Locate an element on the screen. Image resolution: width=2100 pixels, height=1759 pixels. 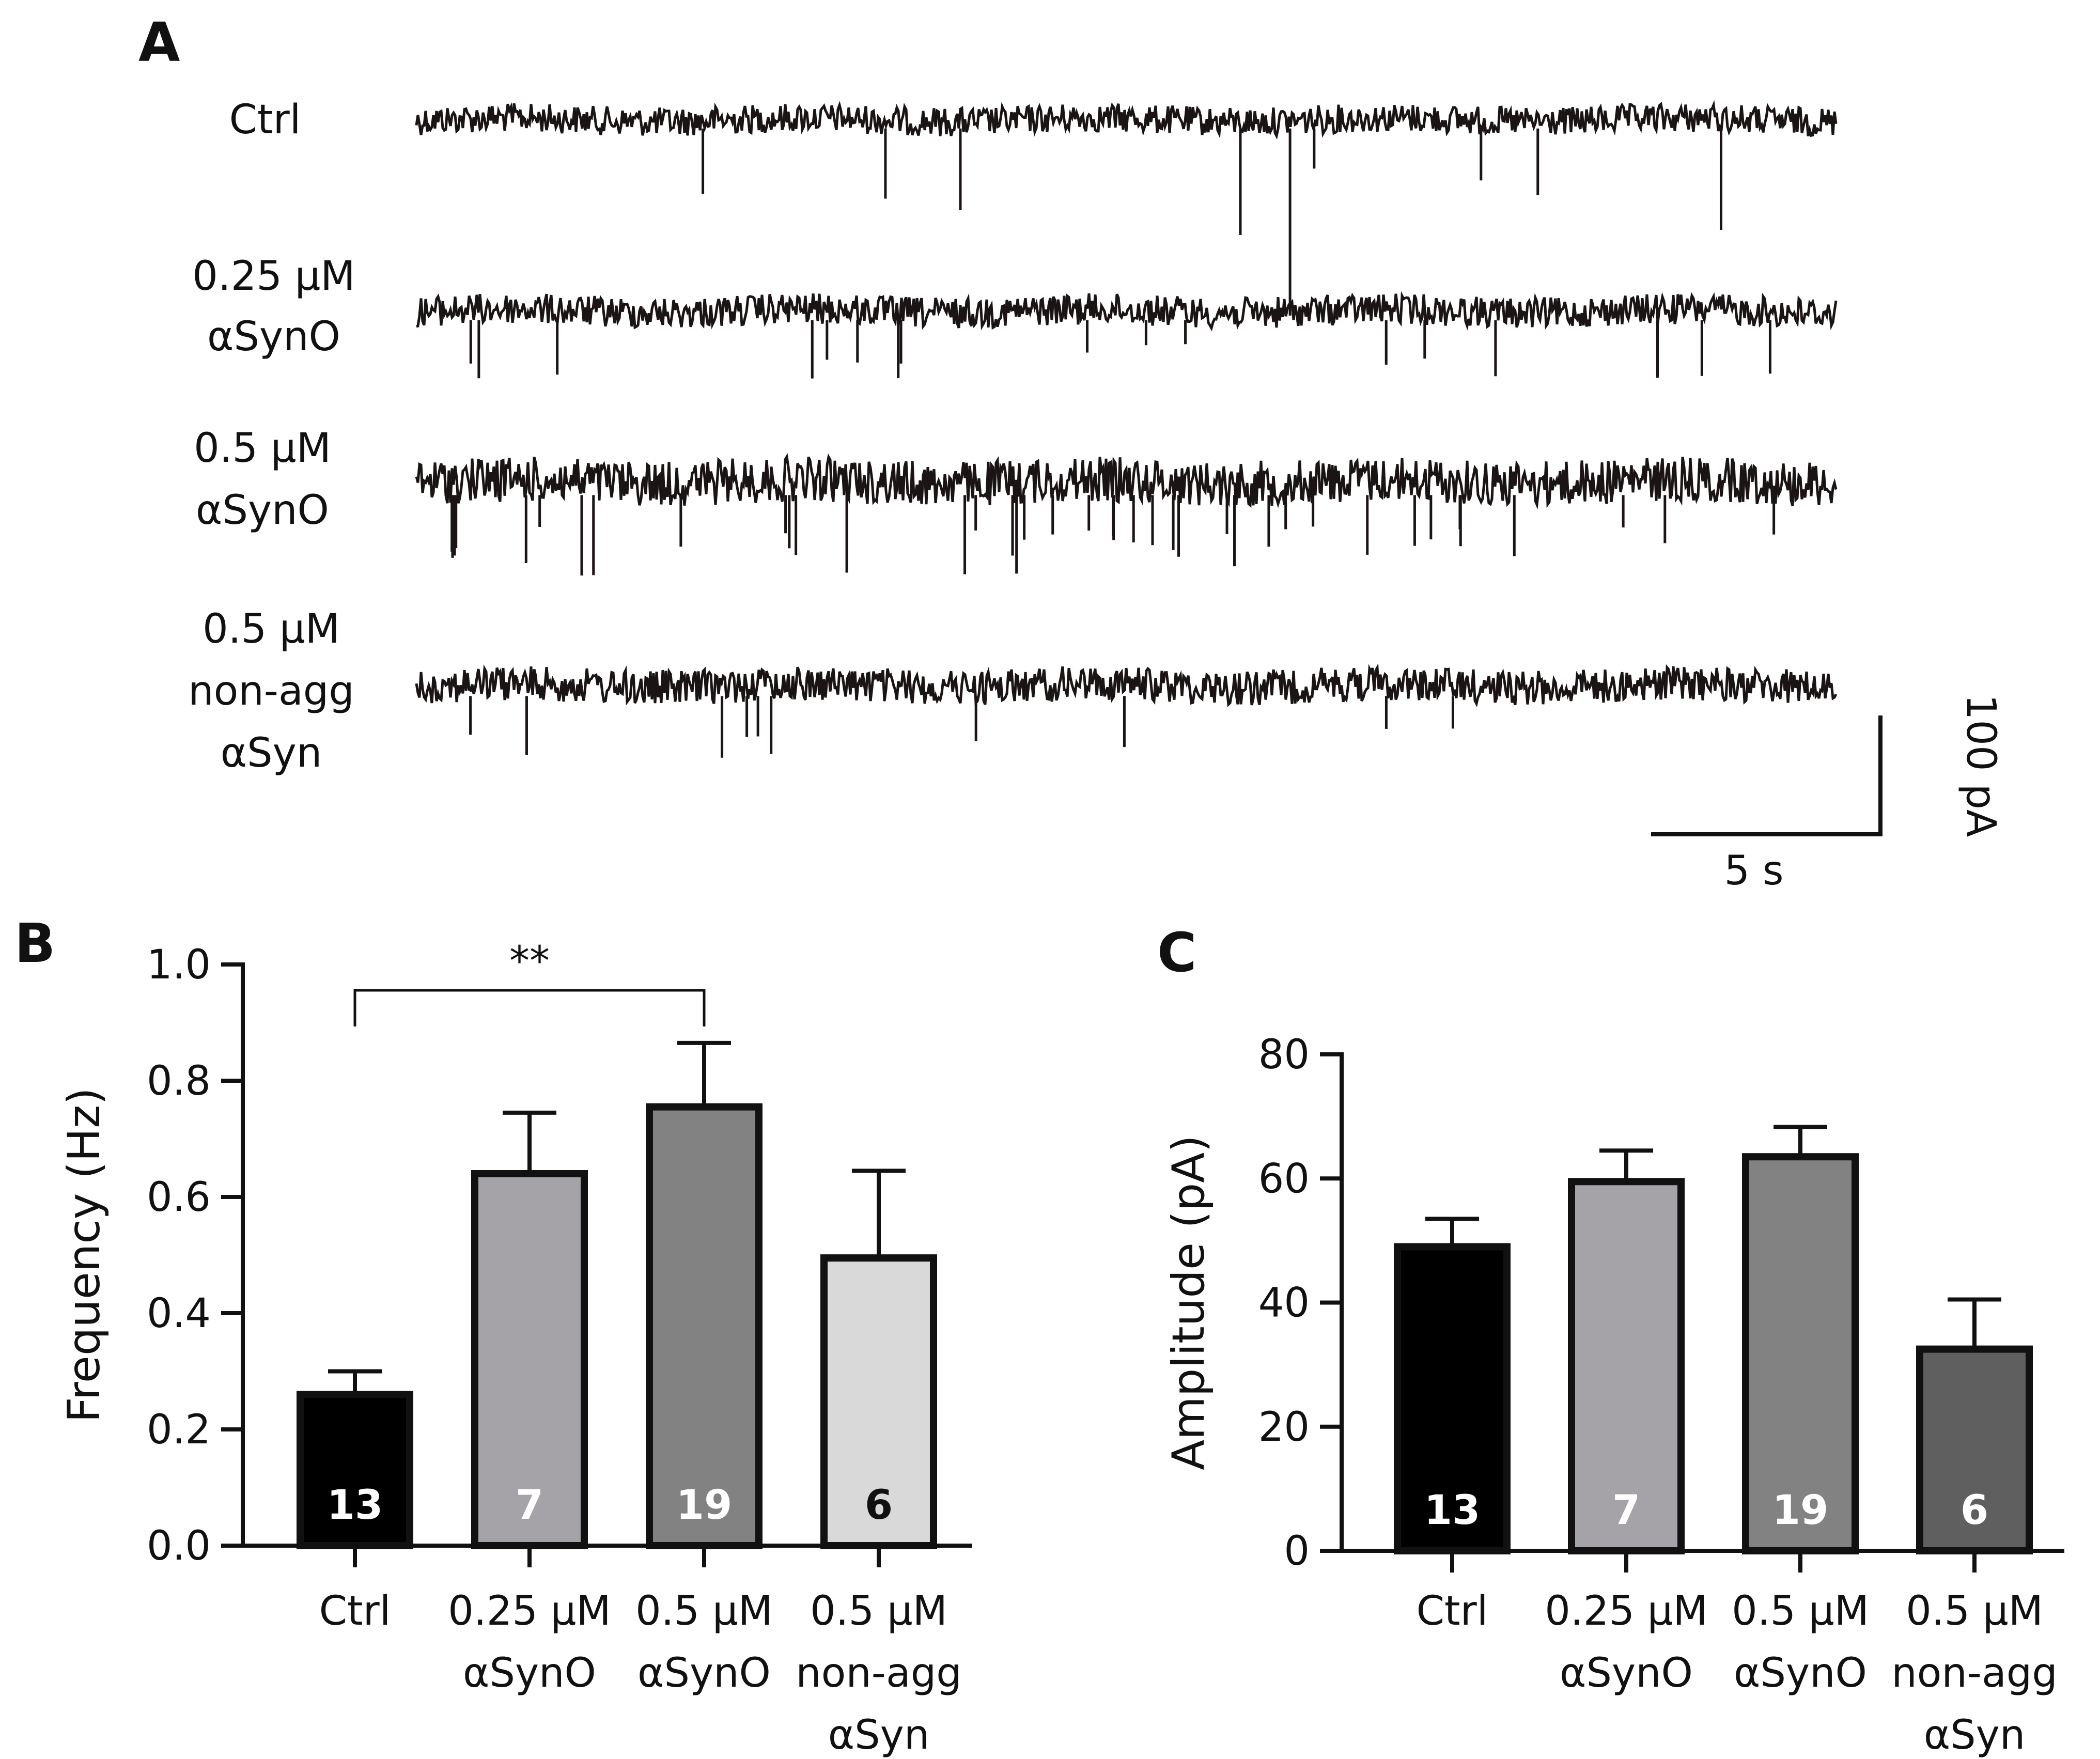
y-tick-label: 20 is located at coordinates (1284, 1427).